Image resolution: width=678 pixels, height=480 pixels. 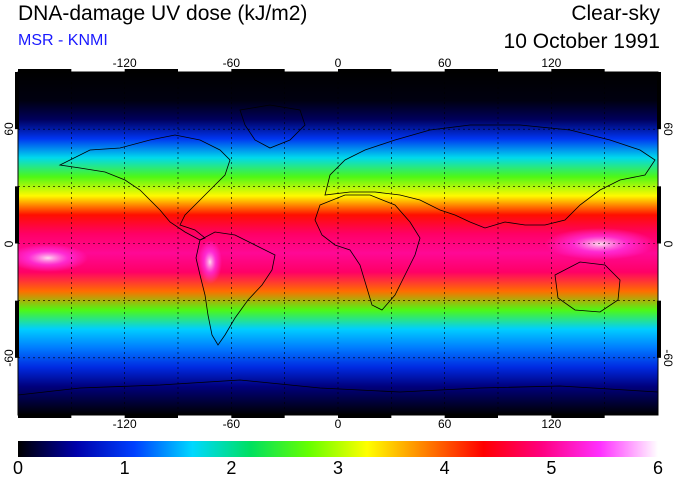 What do you see at coordinates (124, 468) in the screenshot?
I see `colorbar-tick-label: 1` at bounding box center [124, 468].